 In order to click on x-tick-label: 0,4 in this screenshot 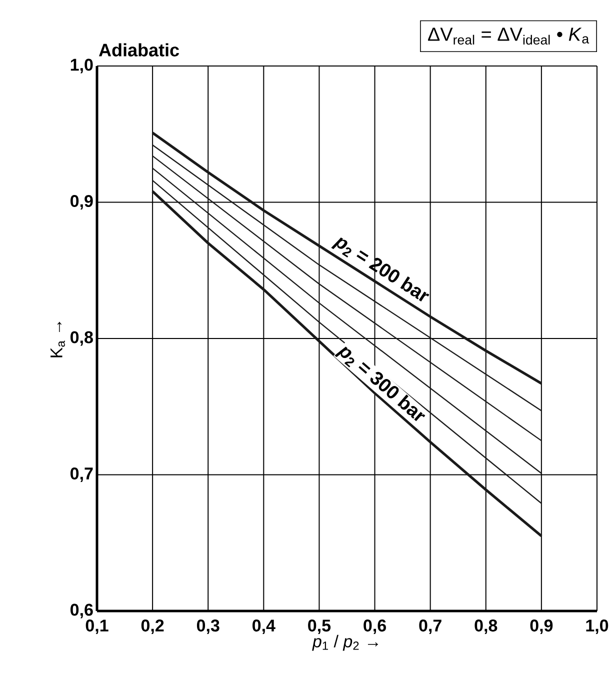, I will do `click(264, 627)`.